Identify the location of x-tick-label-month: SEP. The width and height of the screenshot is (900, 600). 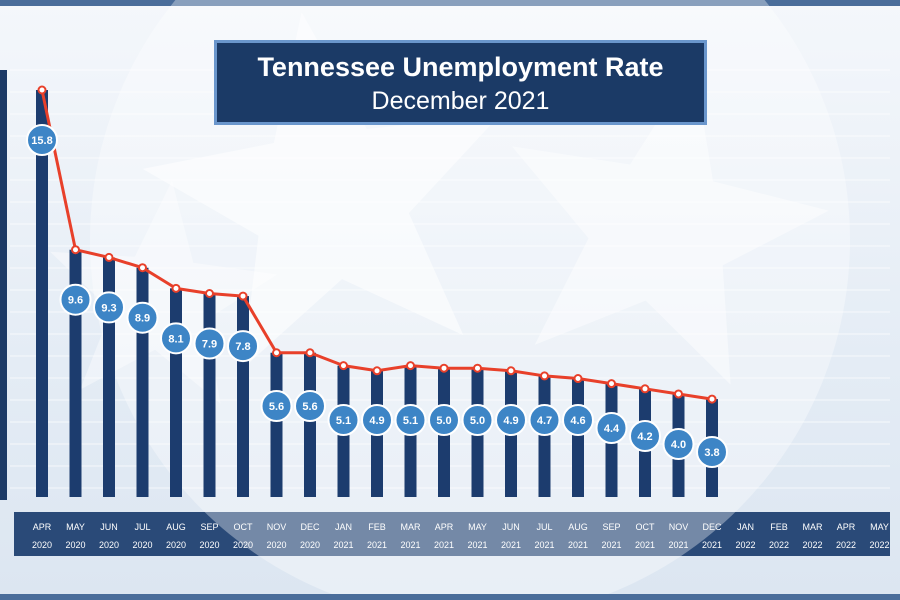
(209, 527).